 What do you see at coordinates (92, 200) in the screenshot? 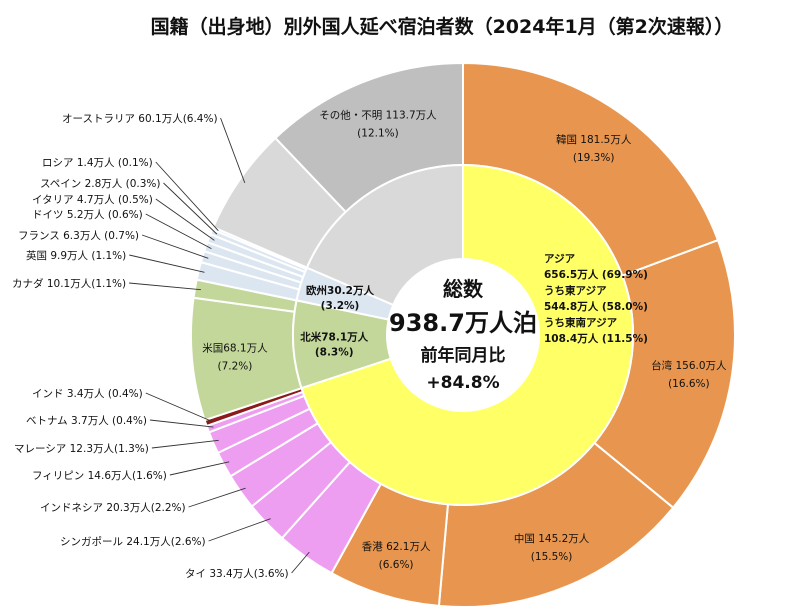
I see `outer-label-e382a4e382bfe383aae382a2: イタリア 4.7万人 (0.5%)` at bounding box center [92, 200].